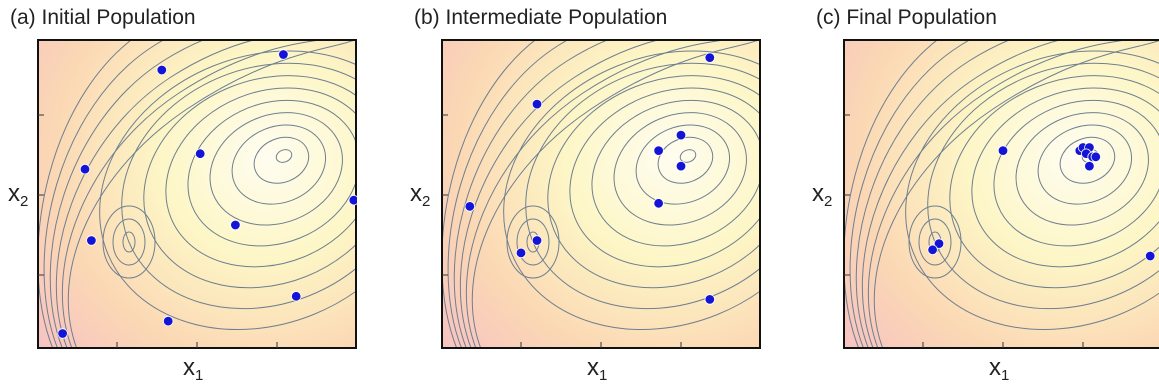 The width and height of the screenshot is (1159, 387). I want to click on panel-title: (b) Intermediate Population, so click(541, 17).